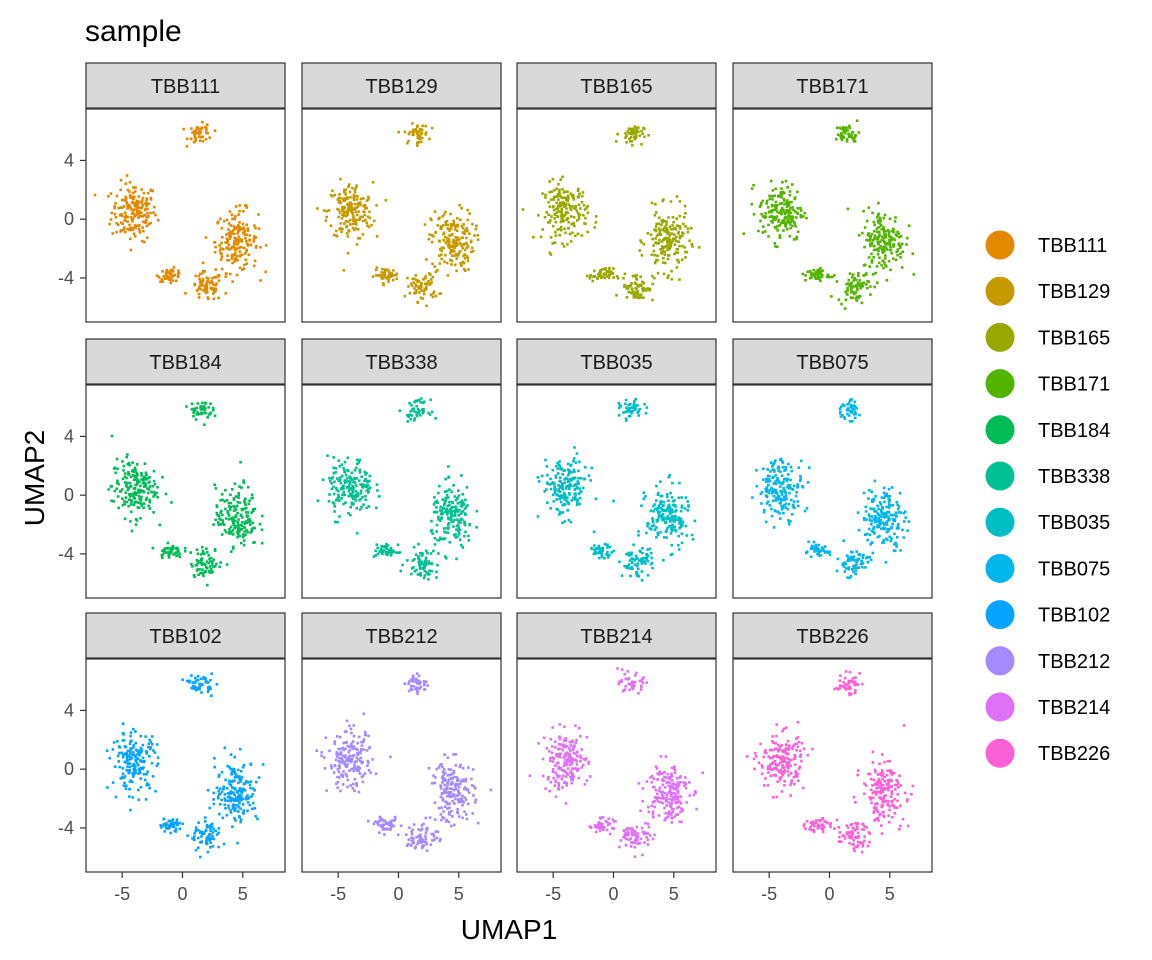 The image size is (1152, 960). What do you see at coordinates (185, 87) in the screenshot?
I see `facet-strip-label: TBB111` at bounding box center [185, 87].